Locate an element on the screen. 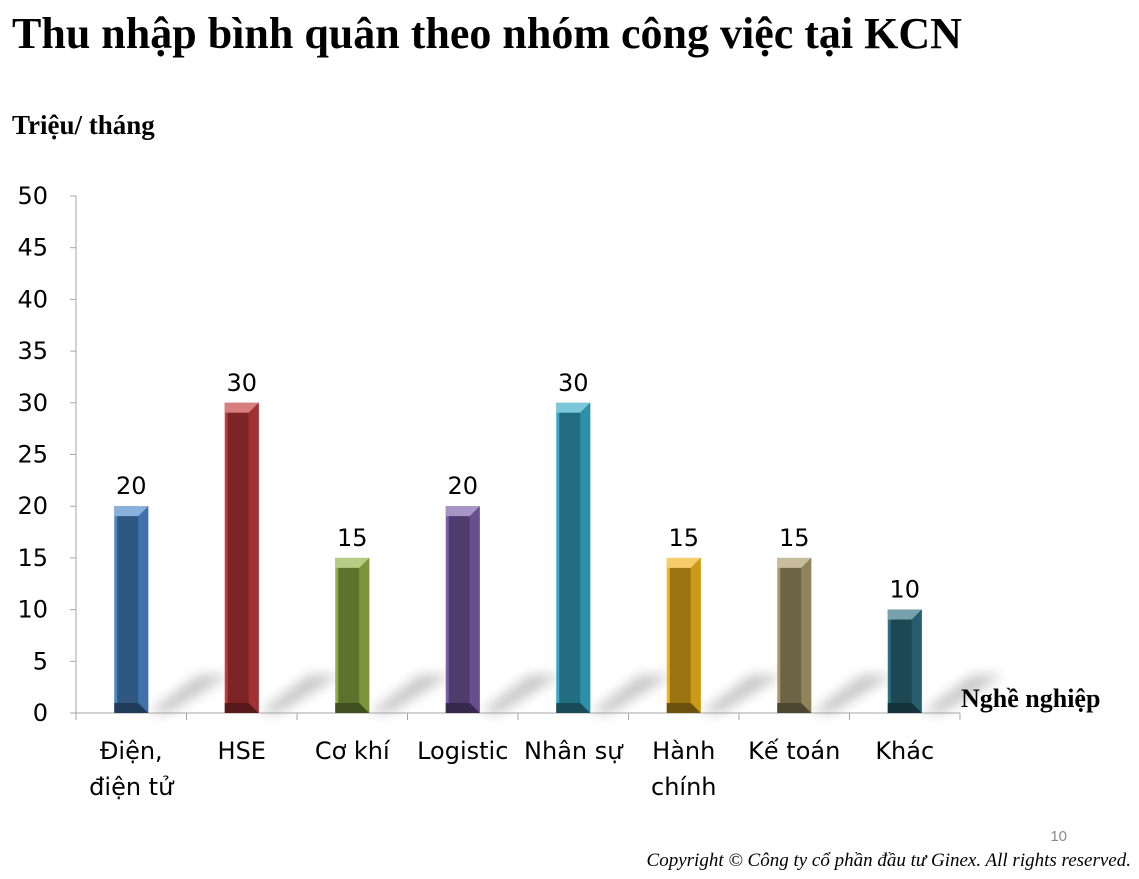 The height and width of the screenshot is (879, 1139). category-label: Cơ khí is located at coordinates (353, 751).